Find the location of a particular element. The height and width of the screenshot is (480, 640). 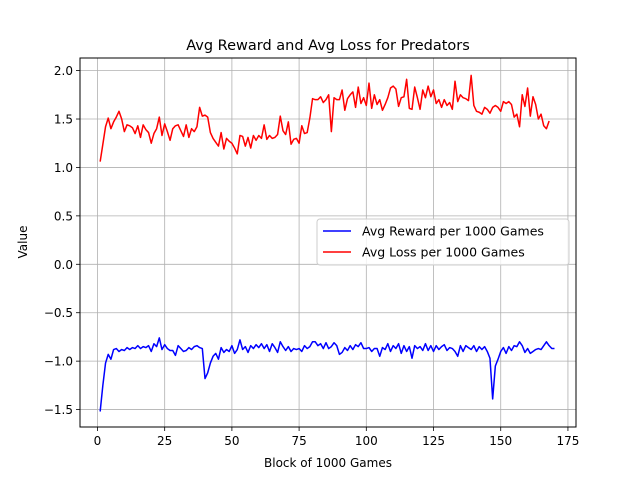

y-tick-label: 1.0 is located at coordinates (63, 168).